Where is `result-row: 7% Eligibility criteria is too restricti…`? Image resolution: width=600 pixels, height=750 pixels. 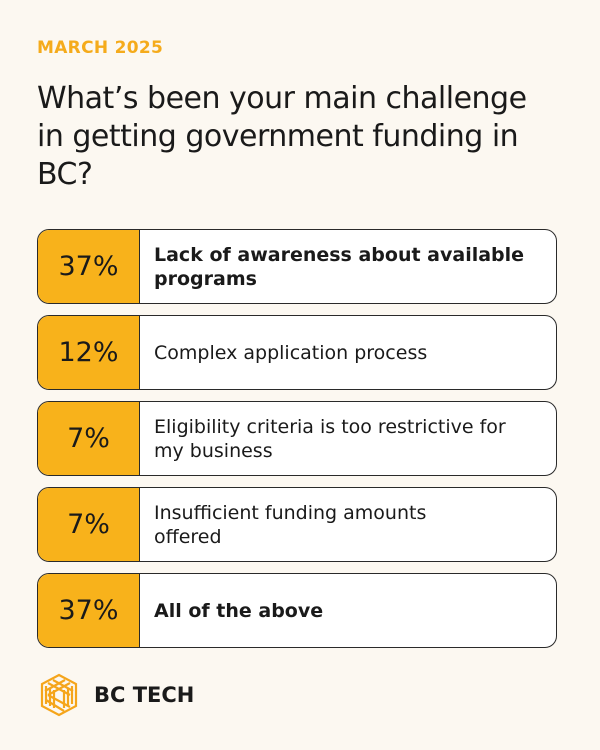
result-row: 7% Eligibility criteria is too restricti… is located at coordinates (297, 438).